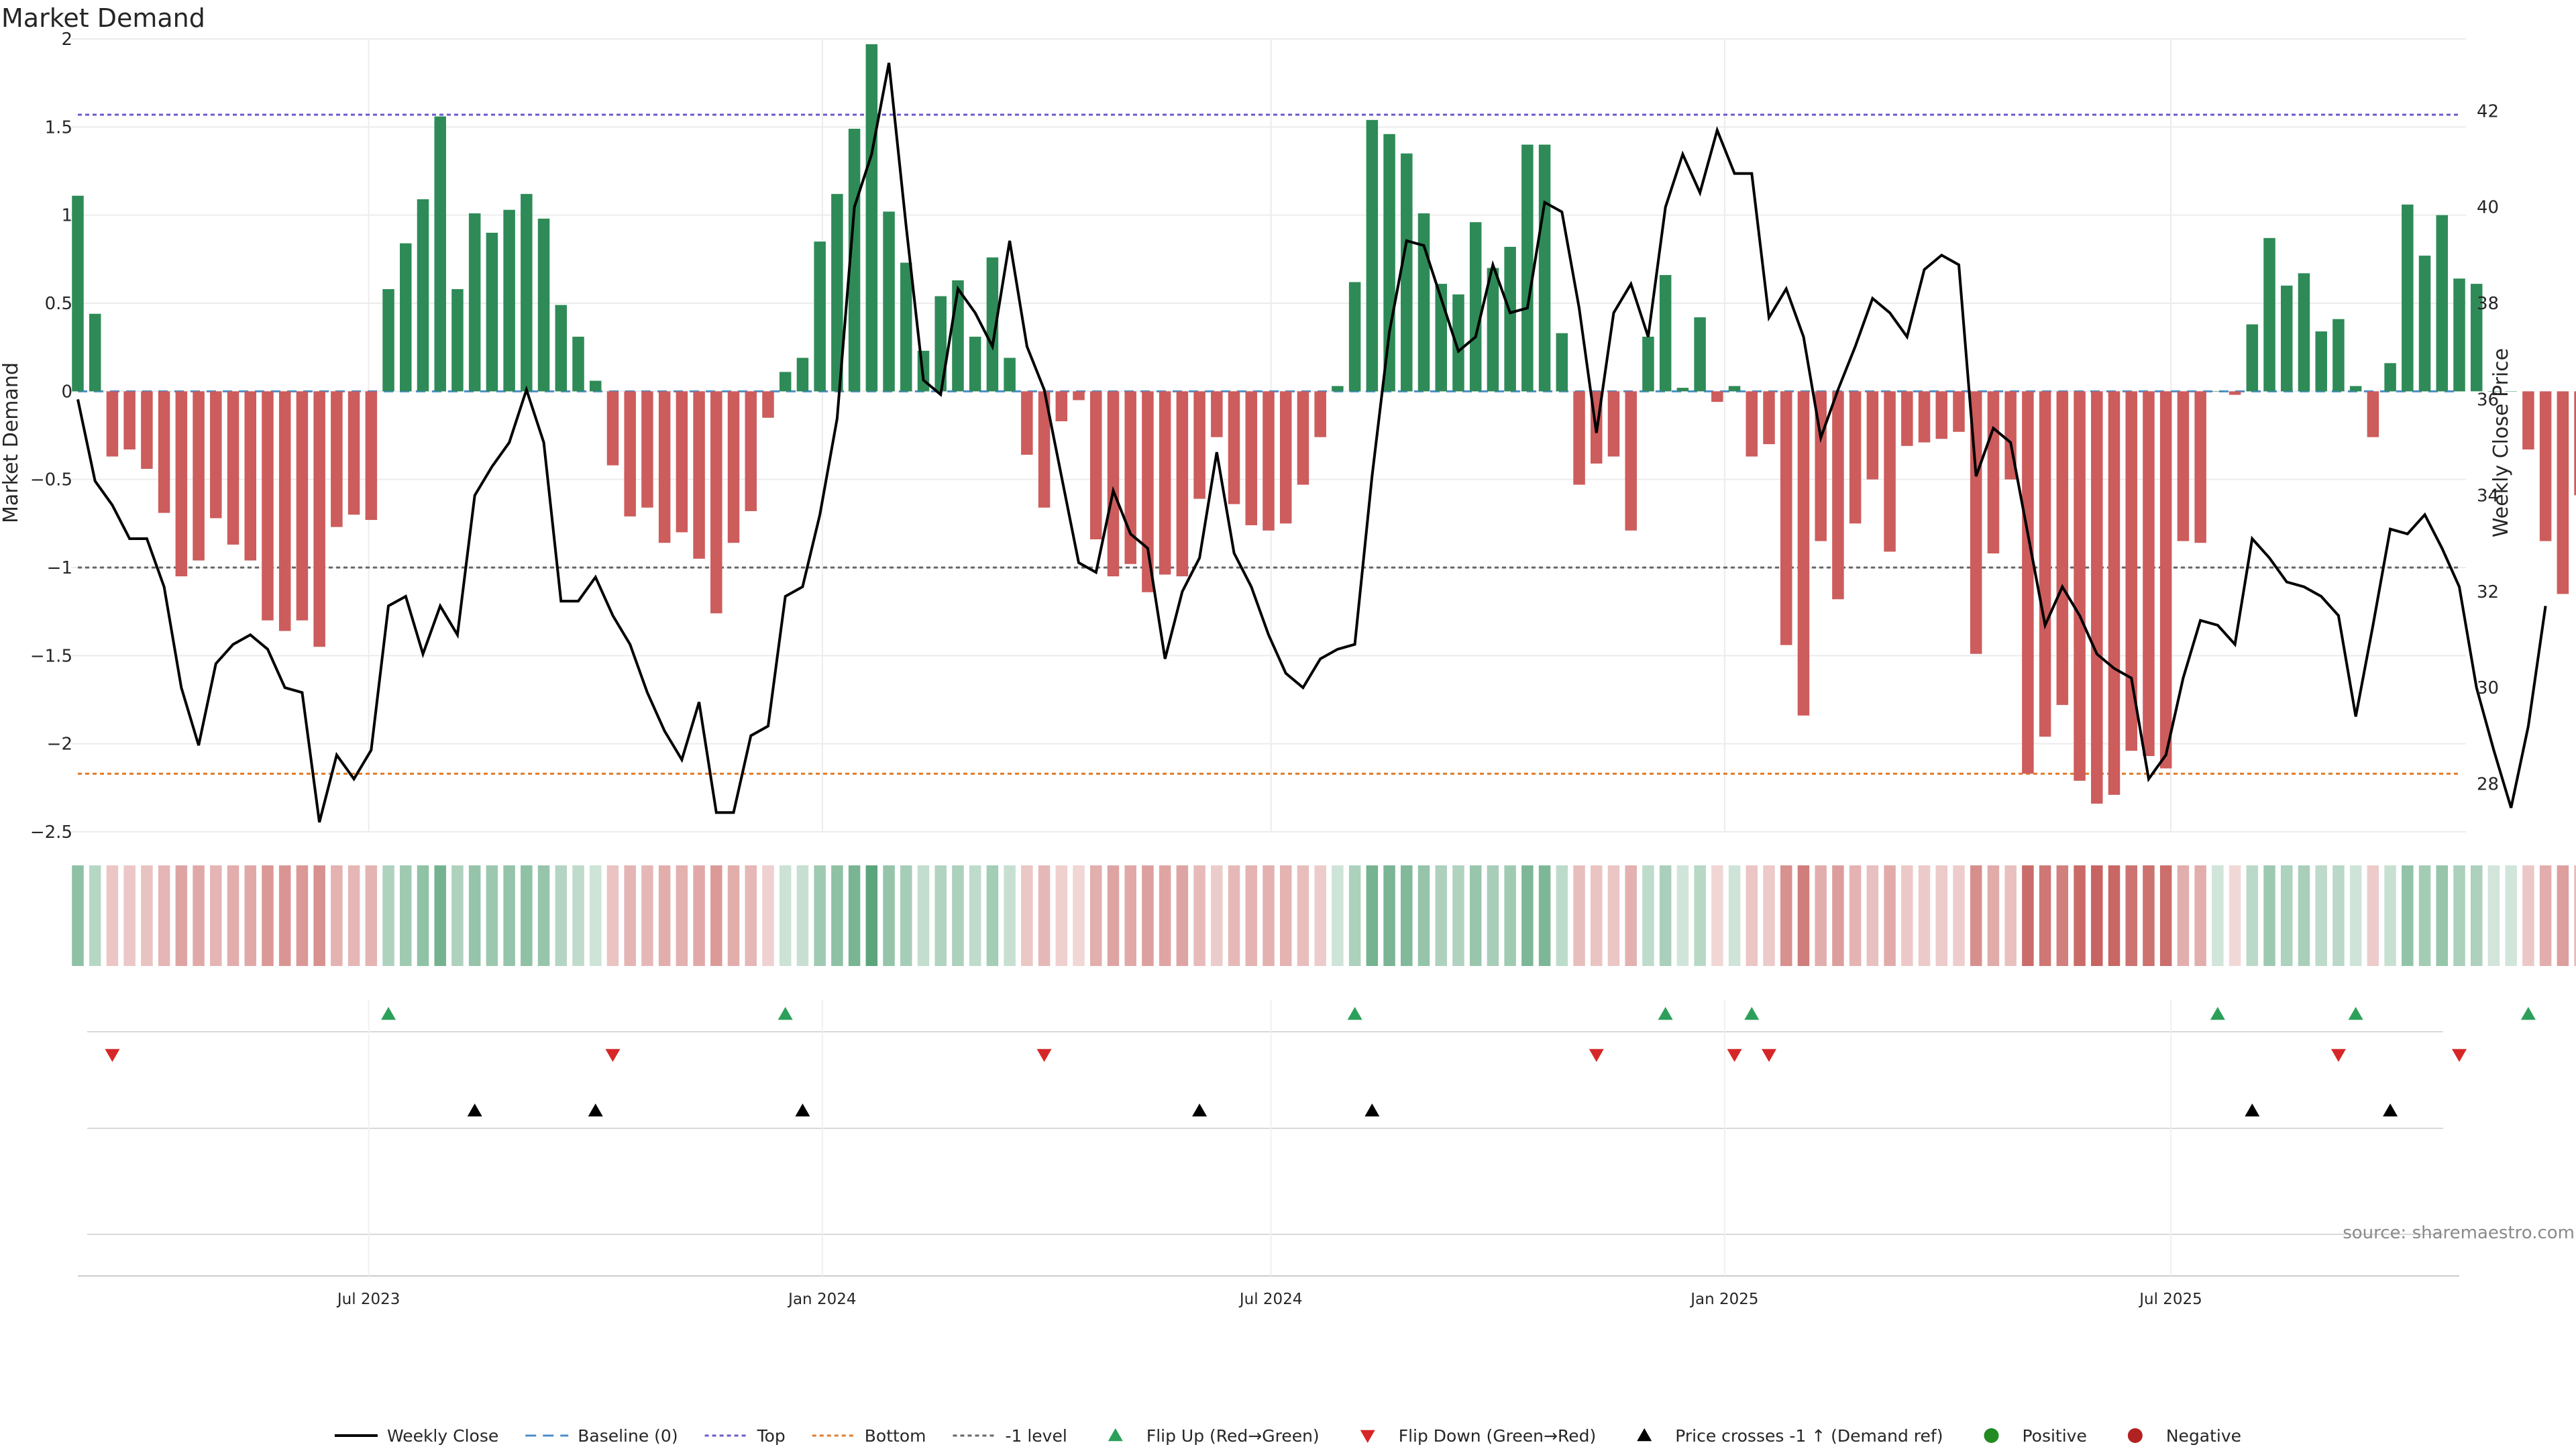 The image size is (2576, 1449). Describe the element at coordinates (1809, 1436) in the screenshot. I see `legend-label: Price crosses -1 ↑ (Demand ref)` at that location.